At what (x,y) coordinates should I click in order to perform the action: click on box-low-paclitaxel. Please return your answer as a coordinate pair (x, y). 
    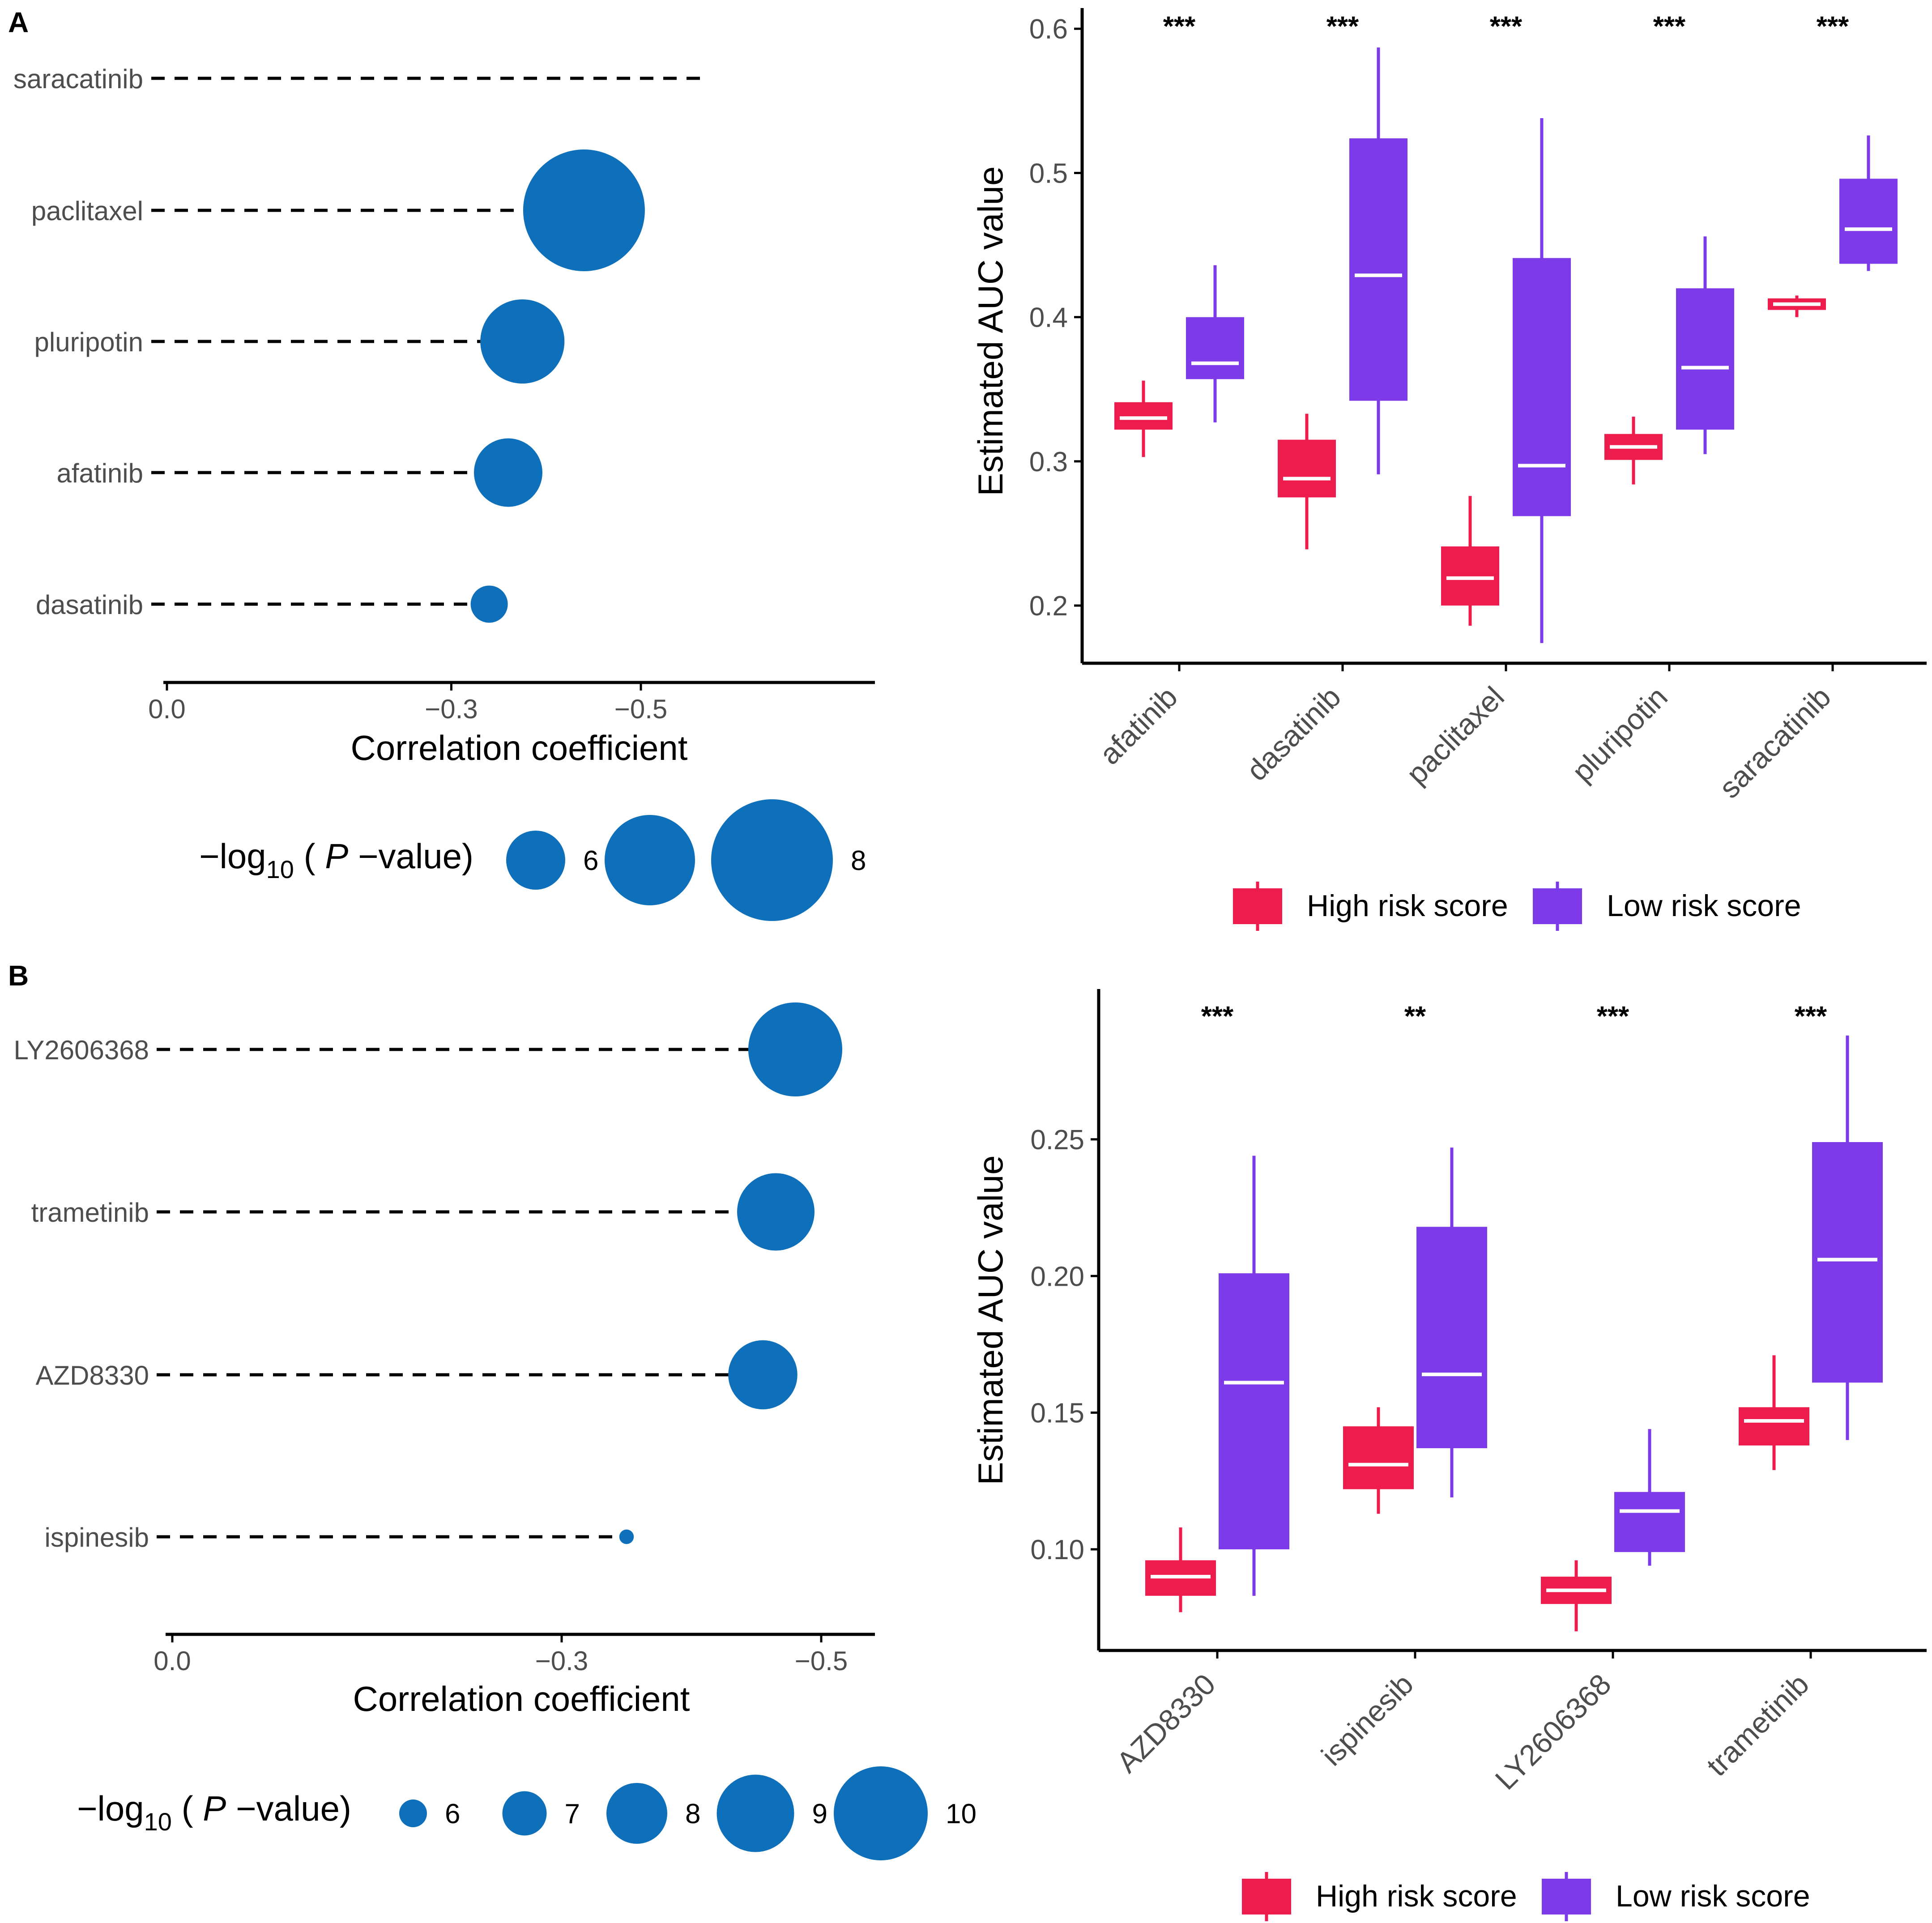
    Looking at the image, I should click on (1542, 387).